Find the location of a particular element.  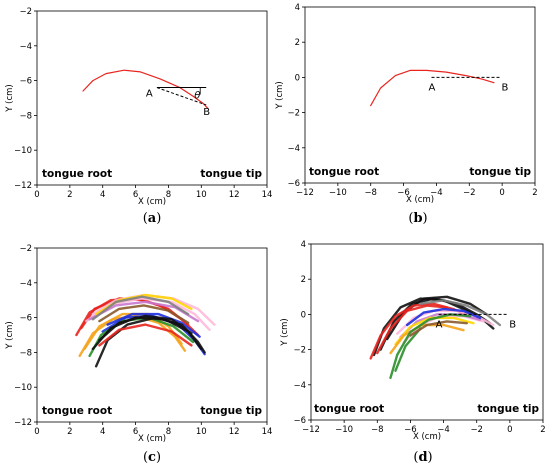

y-tick-label: 4 is located at coordinates (297, 8).